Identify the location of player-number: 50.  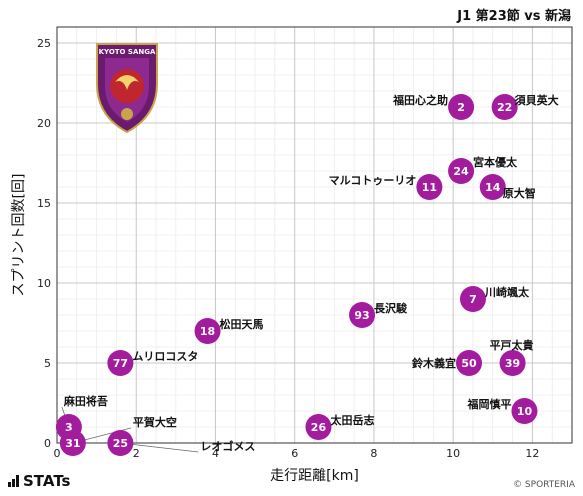
(469, 363).